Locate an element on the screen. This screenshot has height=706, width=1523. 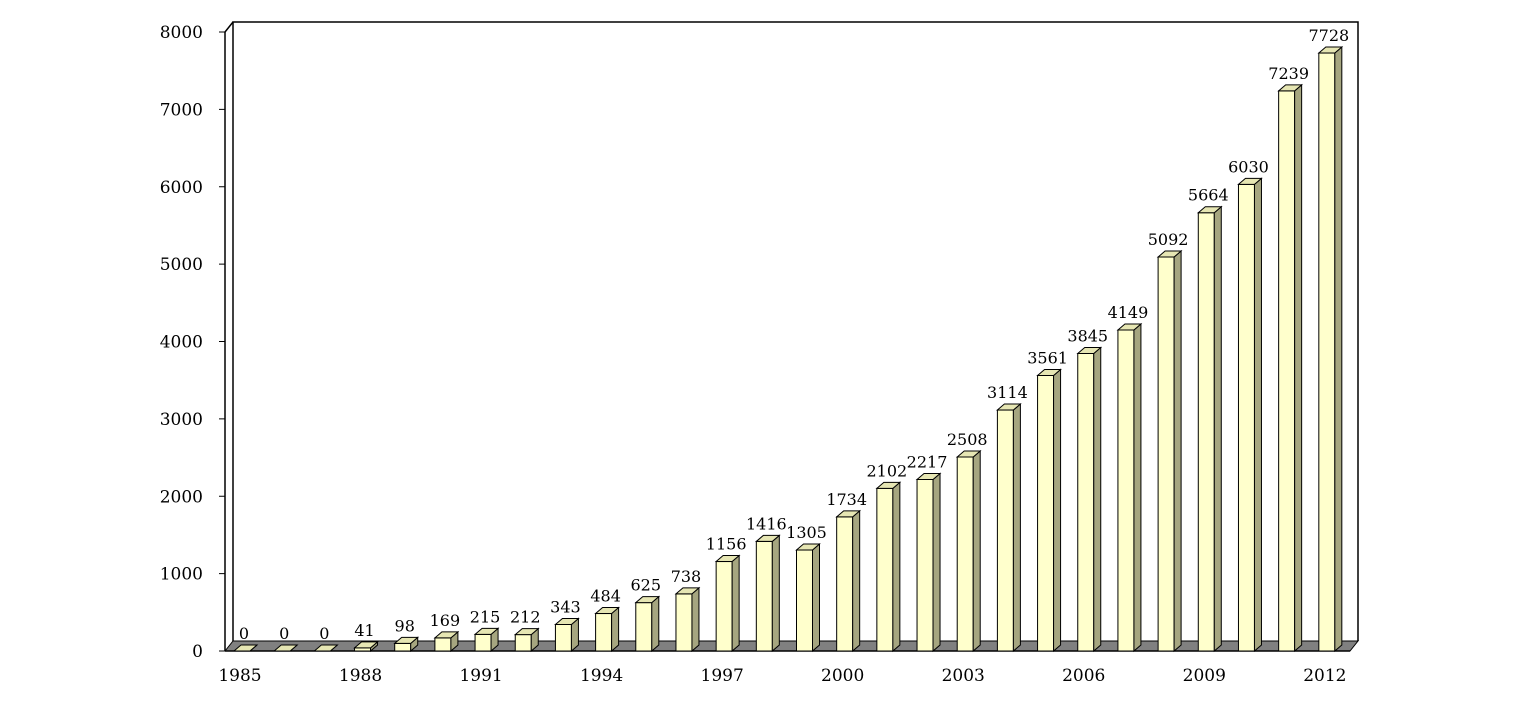
y-tick-label: 3000 is located at coordinates (181, 420).